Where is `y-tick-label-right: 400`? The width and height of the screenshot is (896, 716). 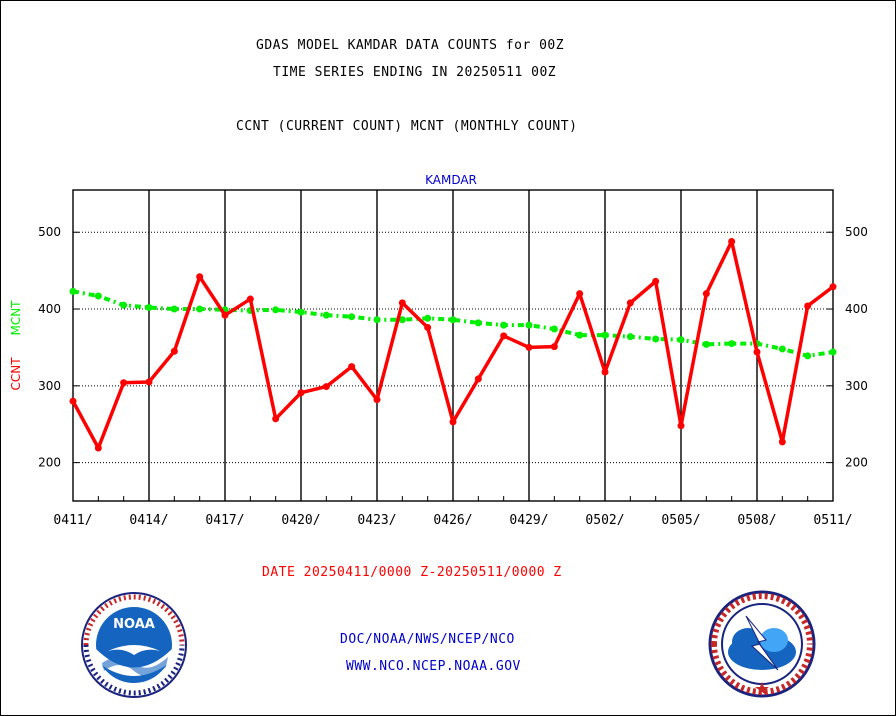 y-tick-label-right: 400 is located at coordinates (856, 309).